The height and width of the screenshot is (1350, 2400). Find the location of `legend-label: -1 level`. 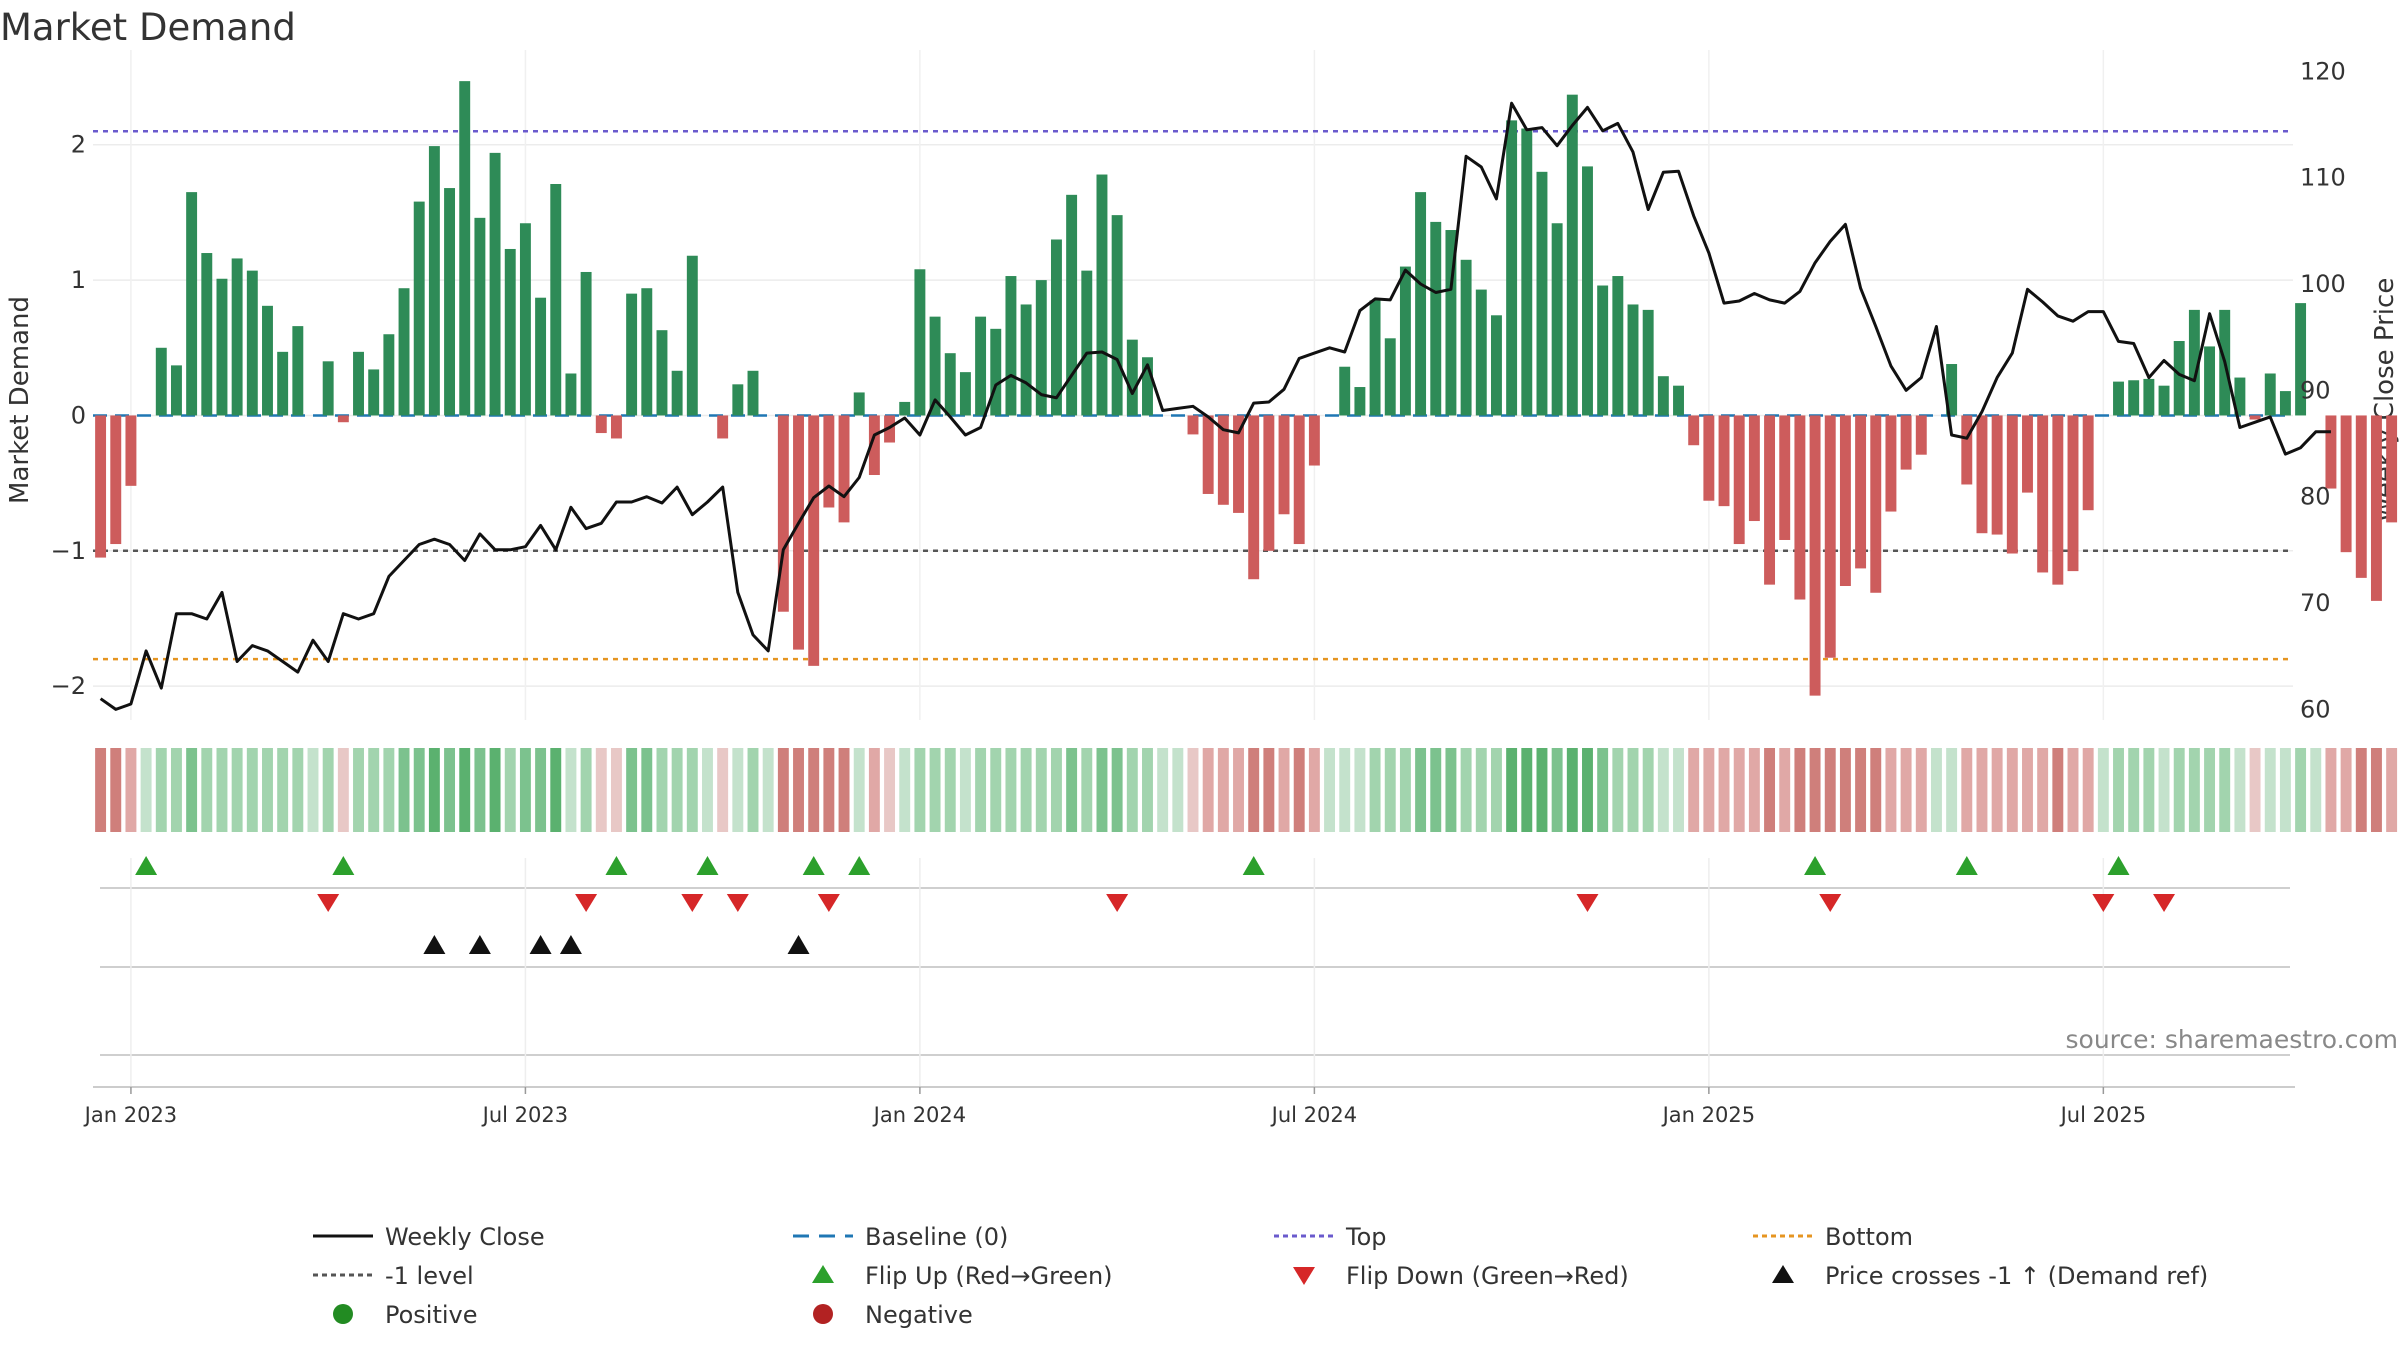

legend-label: -1 level is located at coordinates (429, 1276).